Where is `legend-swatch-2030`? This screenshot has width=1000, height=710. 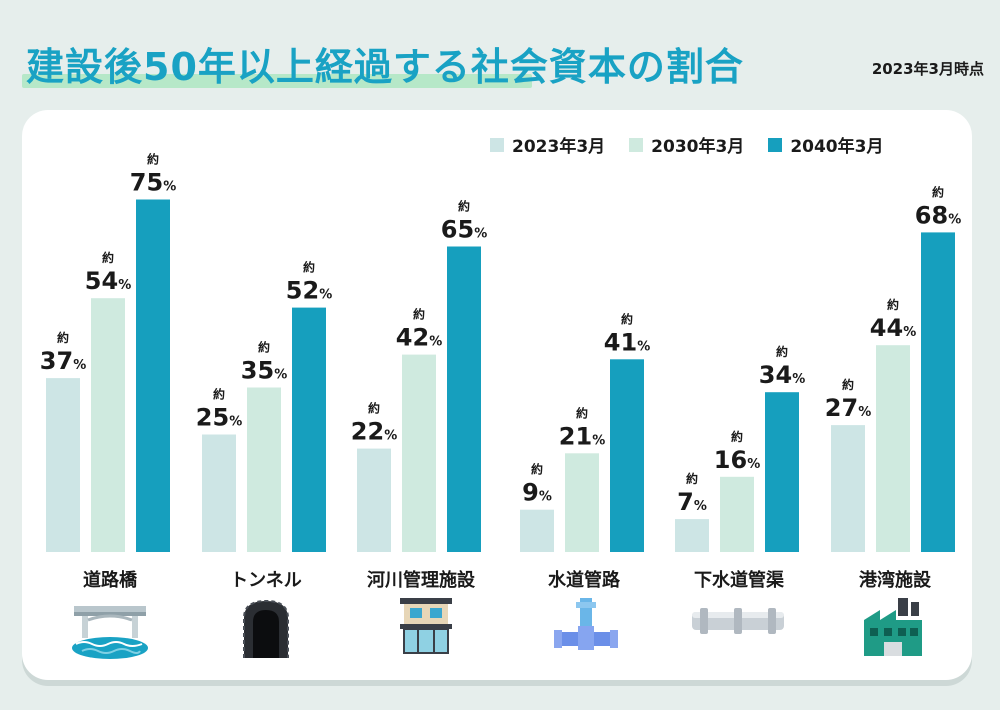 legend-swatch-2030 is located at coordinates (636, 144).